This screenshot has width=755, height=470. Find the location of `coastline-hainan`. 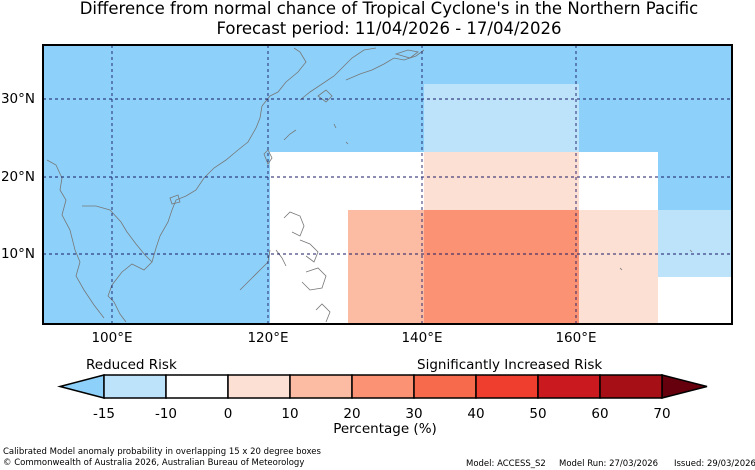

coastline-hainan is located at coordinates (175, 199).